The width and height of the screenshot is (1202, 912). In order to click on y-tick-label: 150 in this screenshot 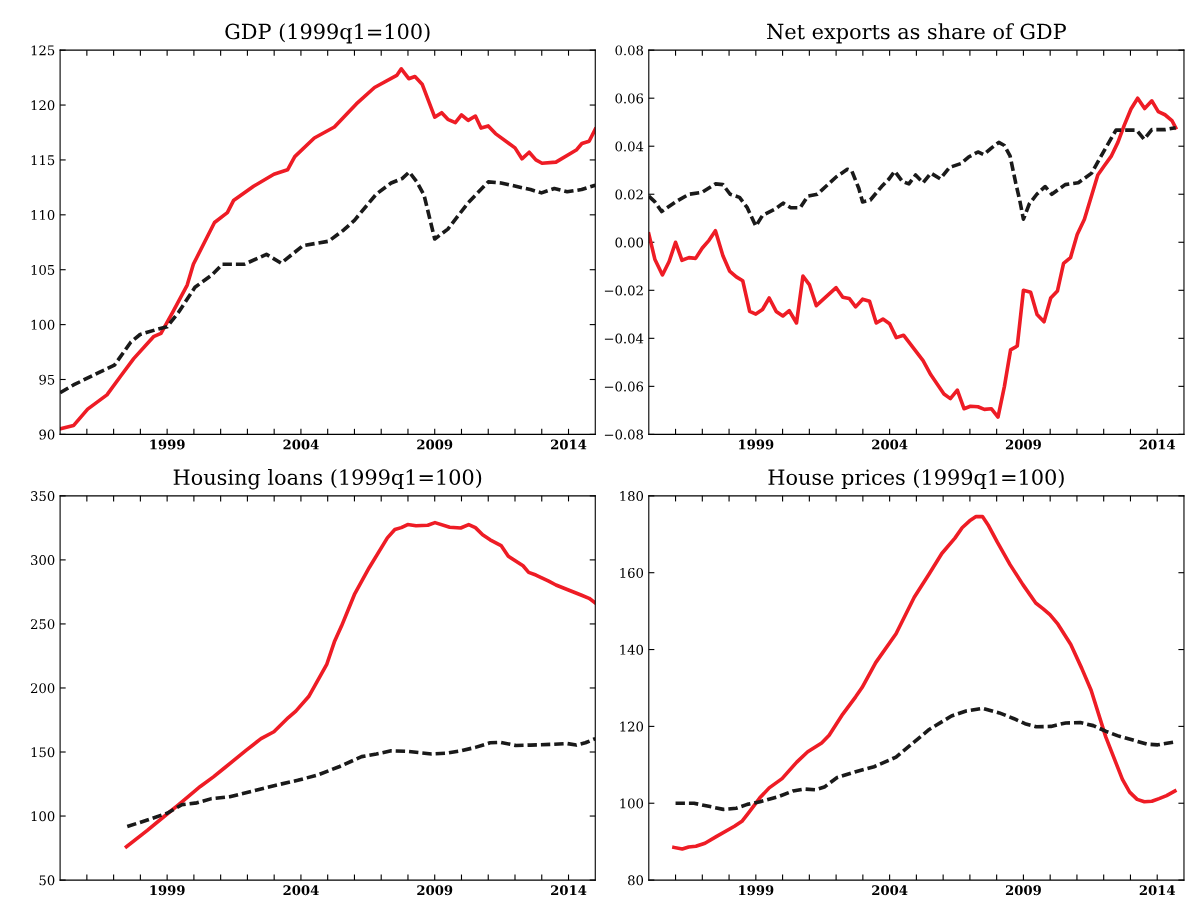, I will do `click(43, 752)`.